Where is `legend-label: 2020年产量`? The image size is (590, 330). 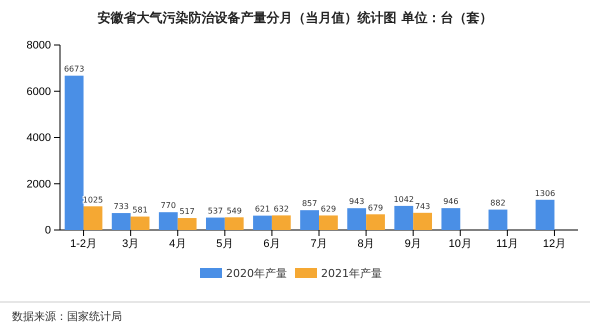 legend-label: 2020年产量 is located at coordinates (256, 273).